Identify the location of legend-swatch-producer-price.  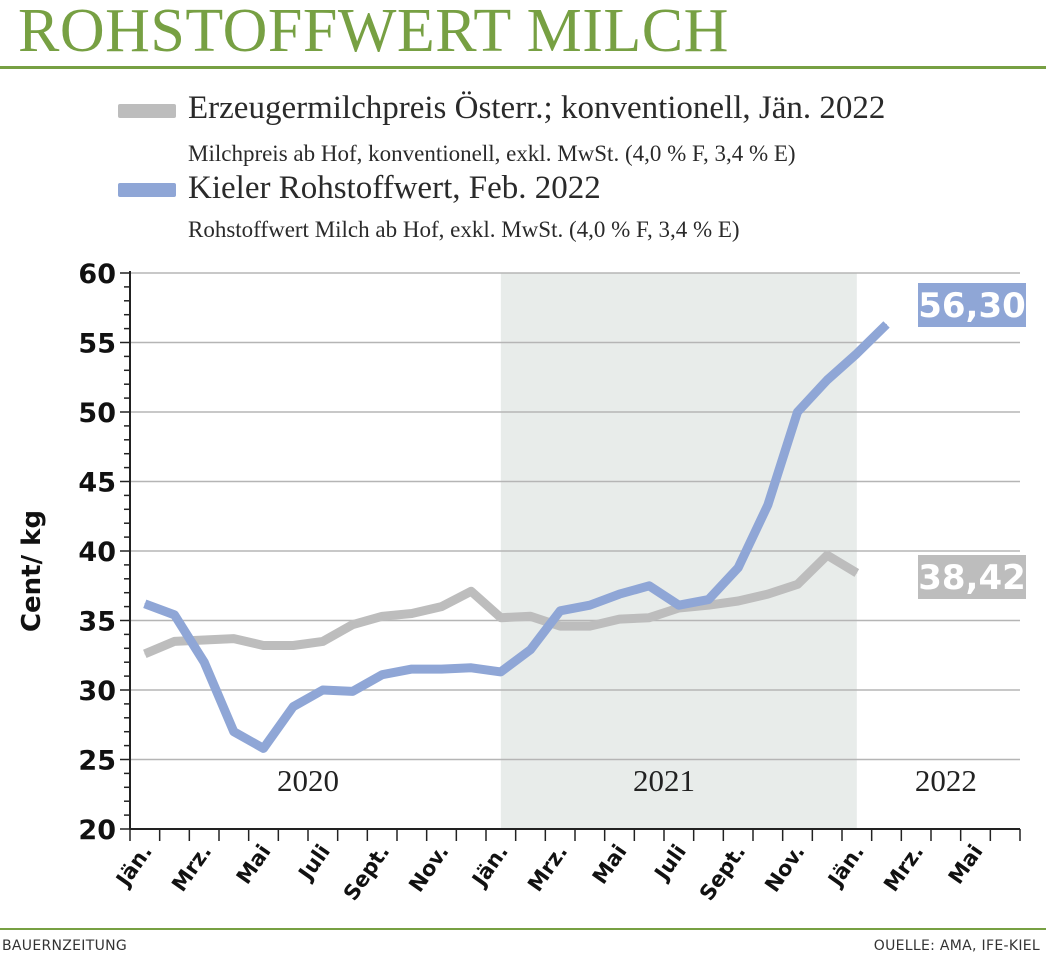
(147, 111).